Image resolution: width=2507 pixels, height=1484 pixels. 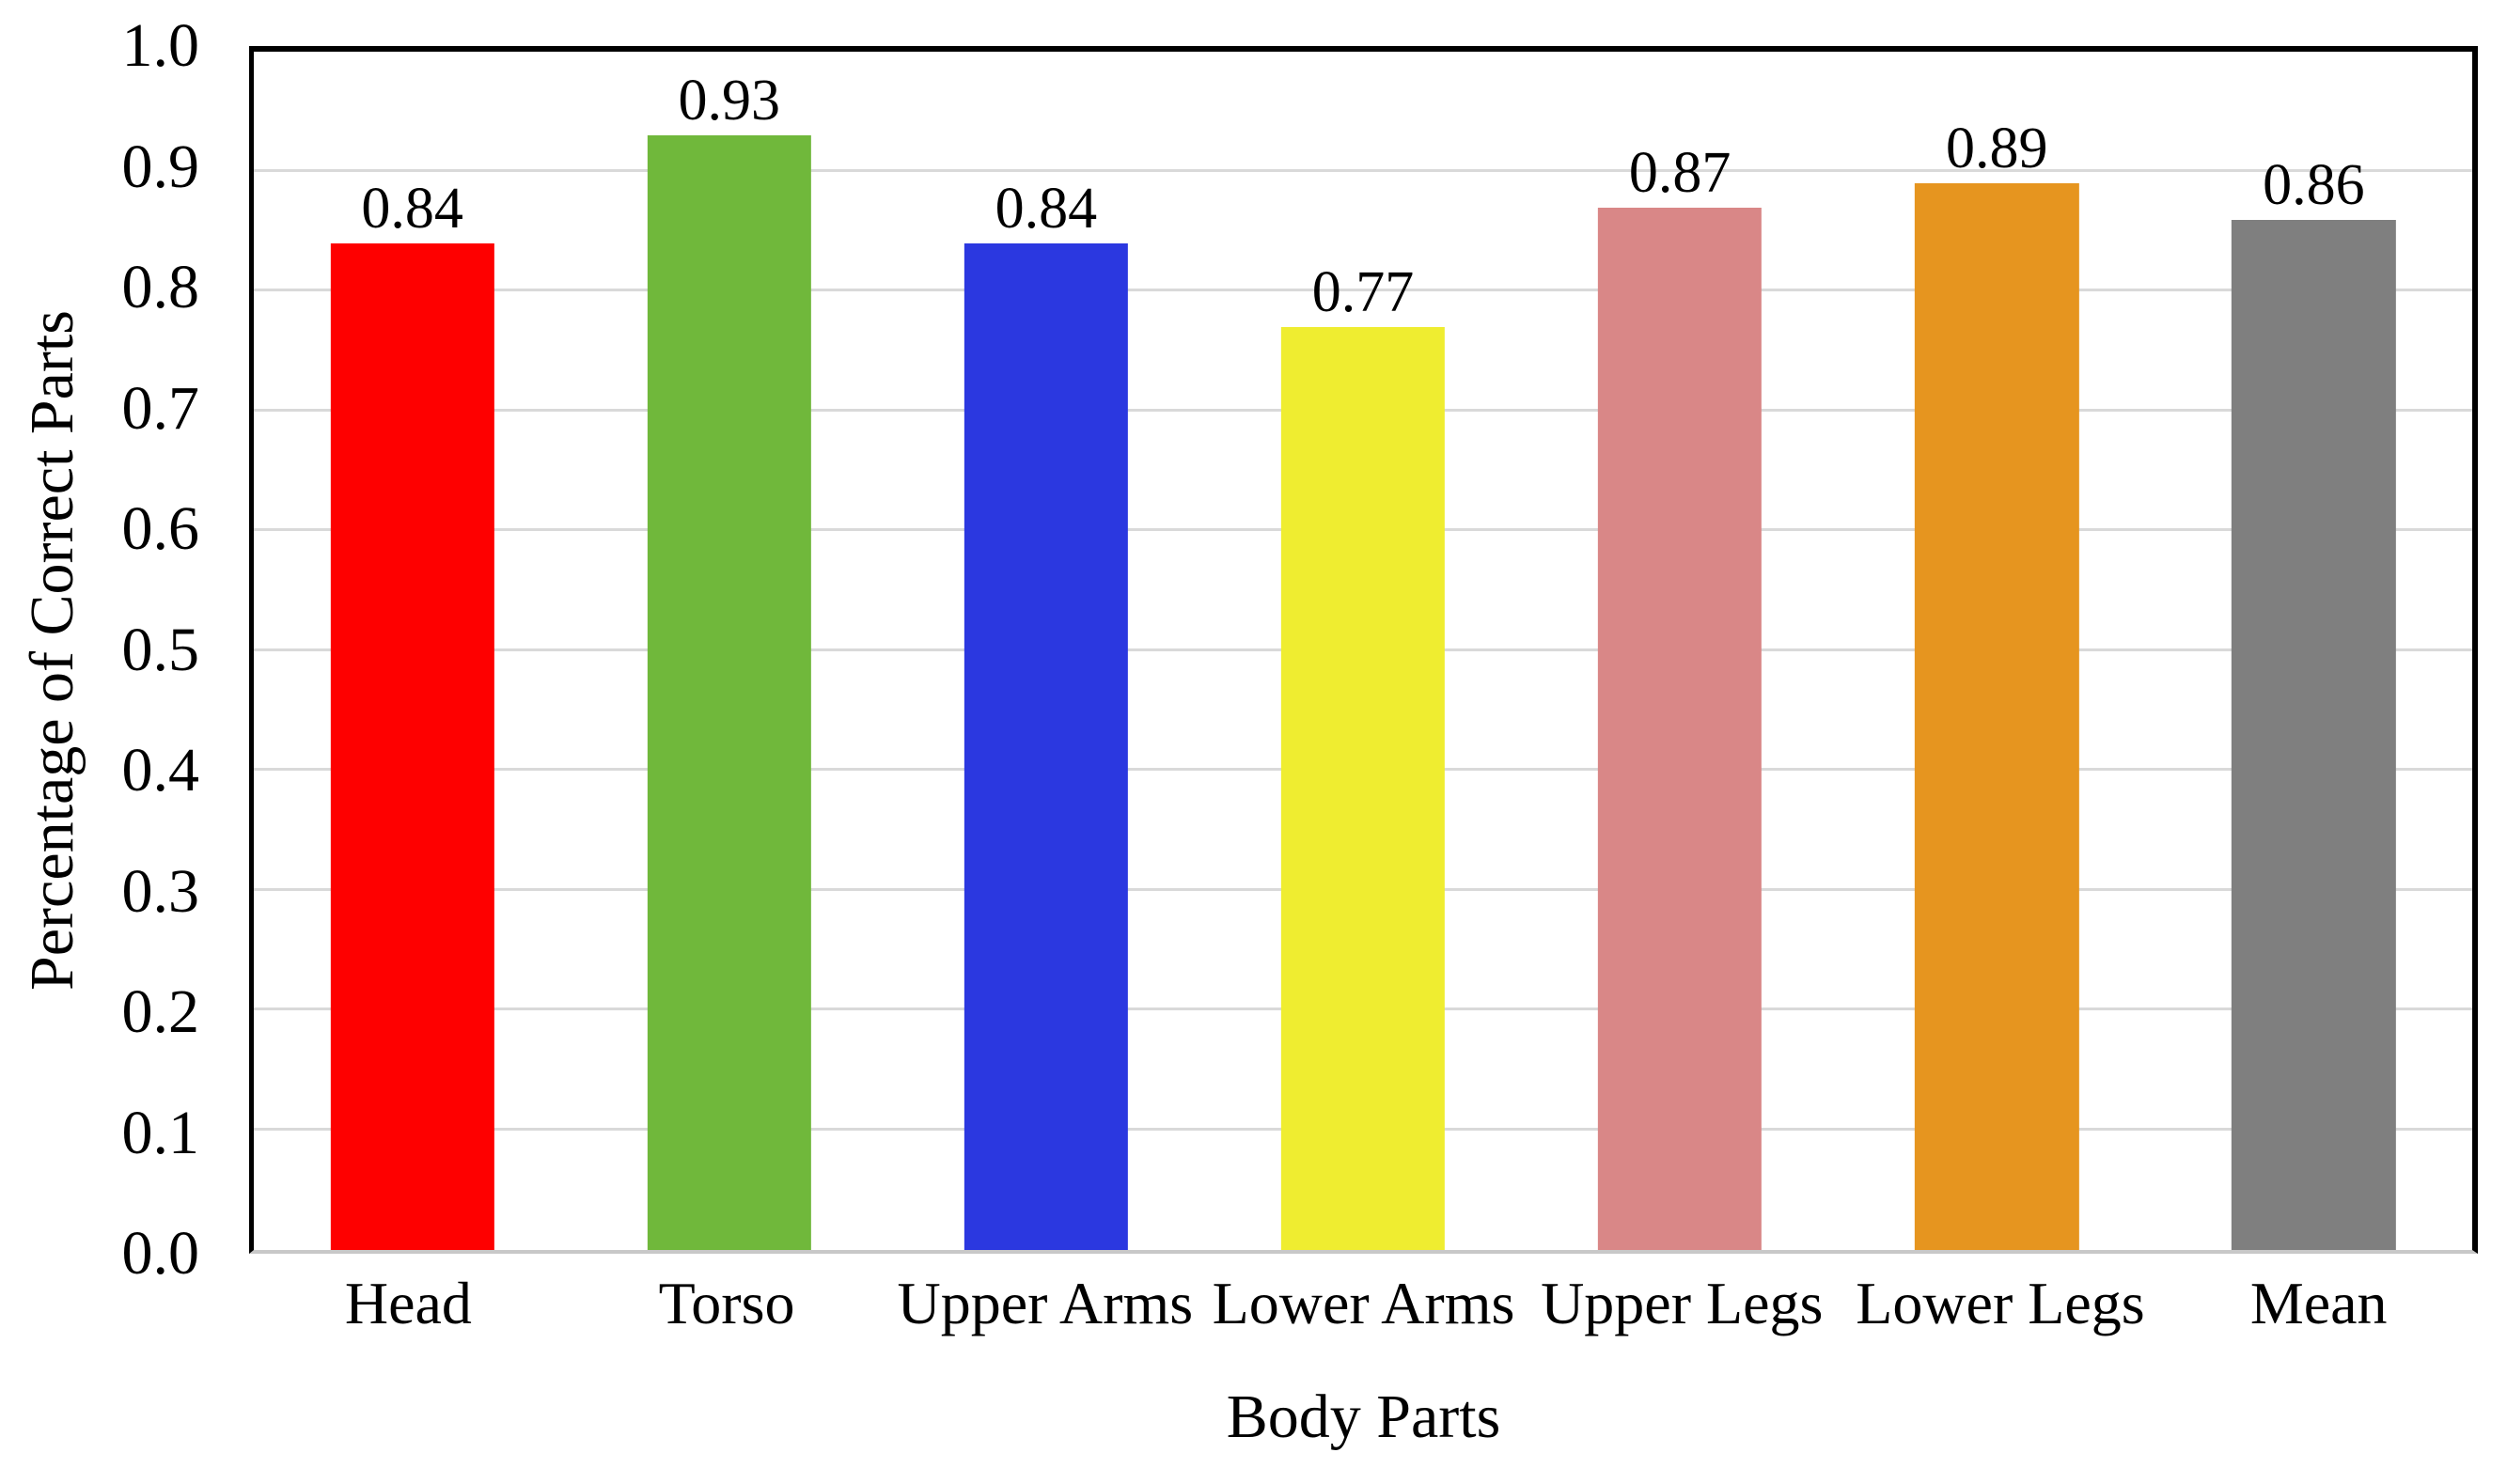 I want to click on y-tick-label: 0.0, so click(x=160, y=1253).